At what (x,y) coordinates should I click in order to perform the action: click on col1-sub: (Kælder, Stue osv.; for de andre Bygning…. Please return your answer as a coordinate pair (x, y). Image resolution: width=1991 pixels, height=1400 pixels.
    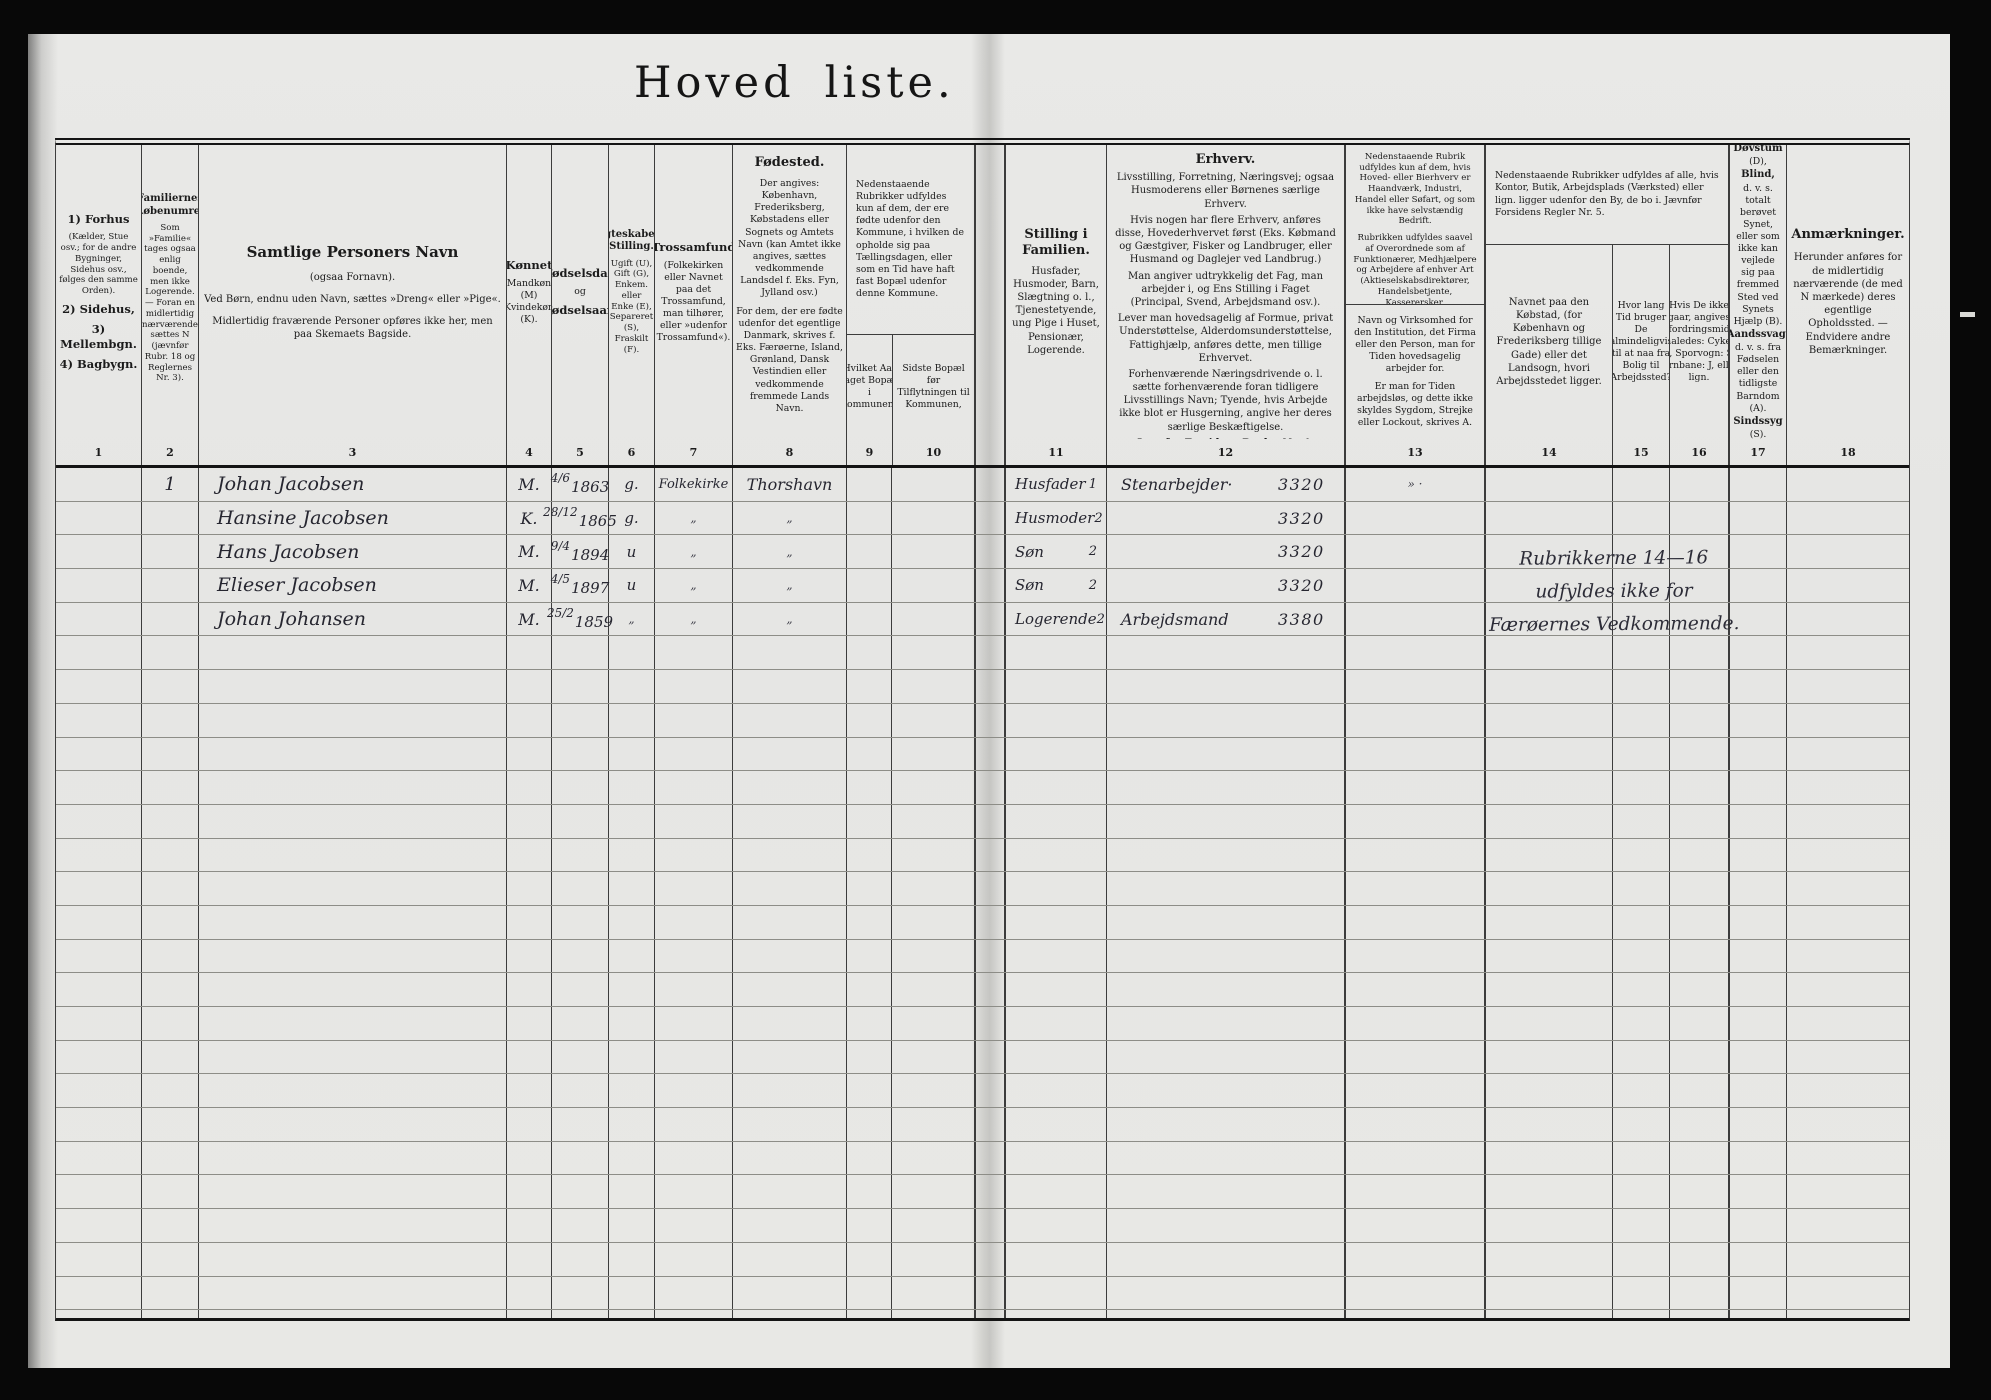
    Looking at the image, I should click on (98, 264).